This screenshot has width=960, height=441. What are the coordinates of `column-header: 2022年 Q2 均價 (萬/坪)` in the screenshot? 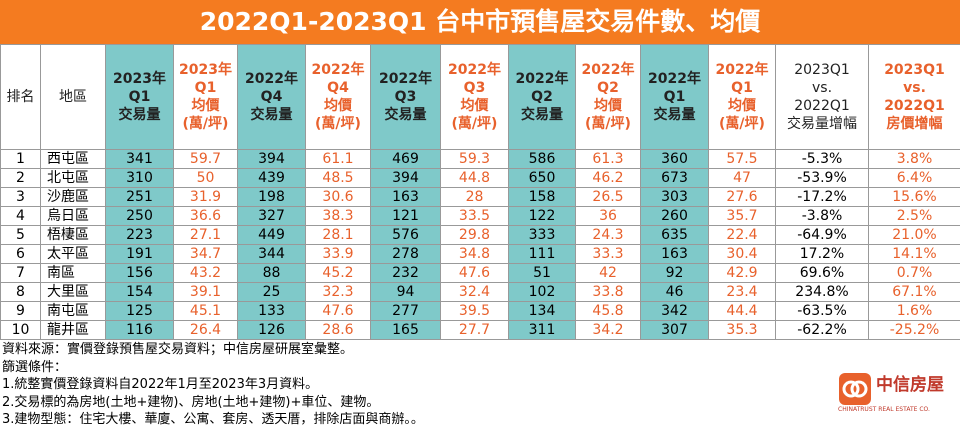 It's located at (608, 97).